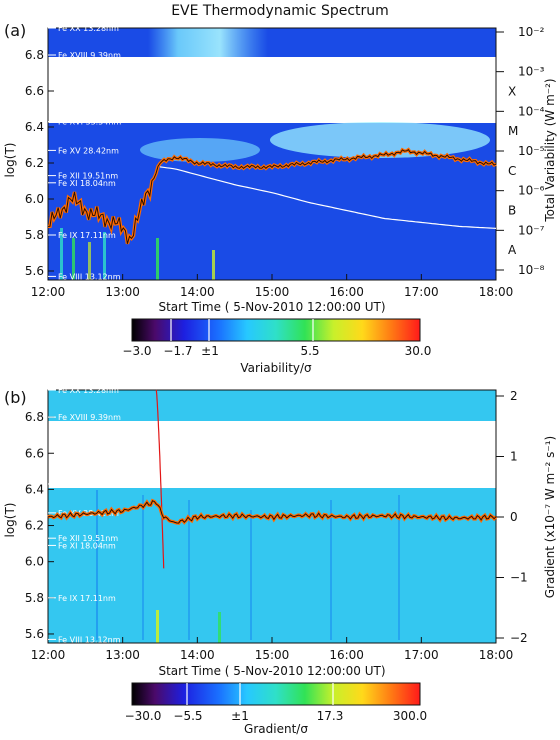 This screenshot has height=740, width=560. Describe the element at coordinates (280, 11) in the screenshot. I see `figure-title: EVE Thermodynamic Spectrum` at that location.